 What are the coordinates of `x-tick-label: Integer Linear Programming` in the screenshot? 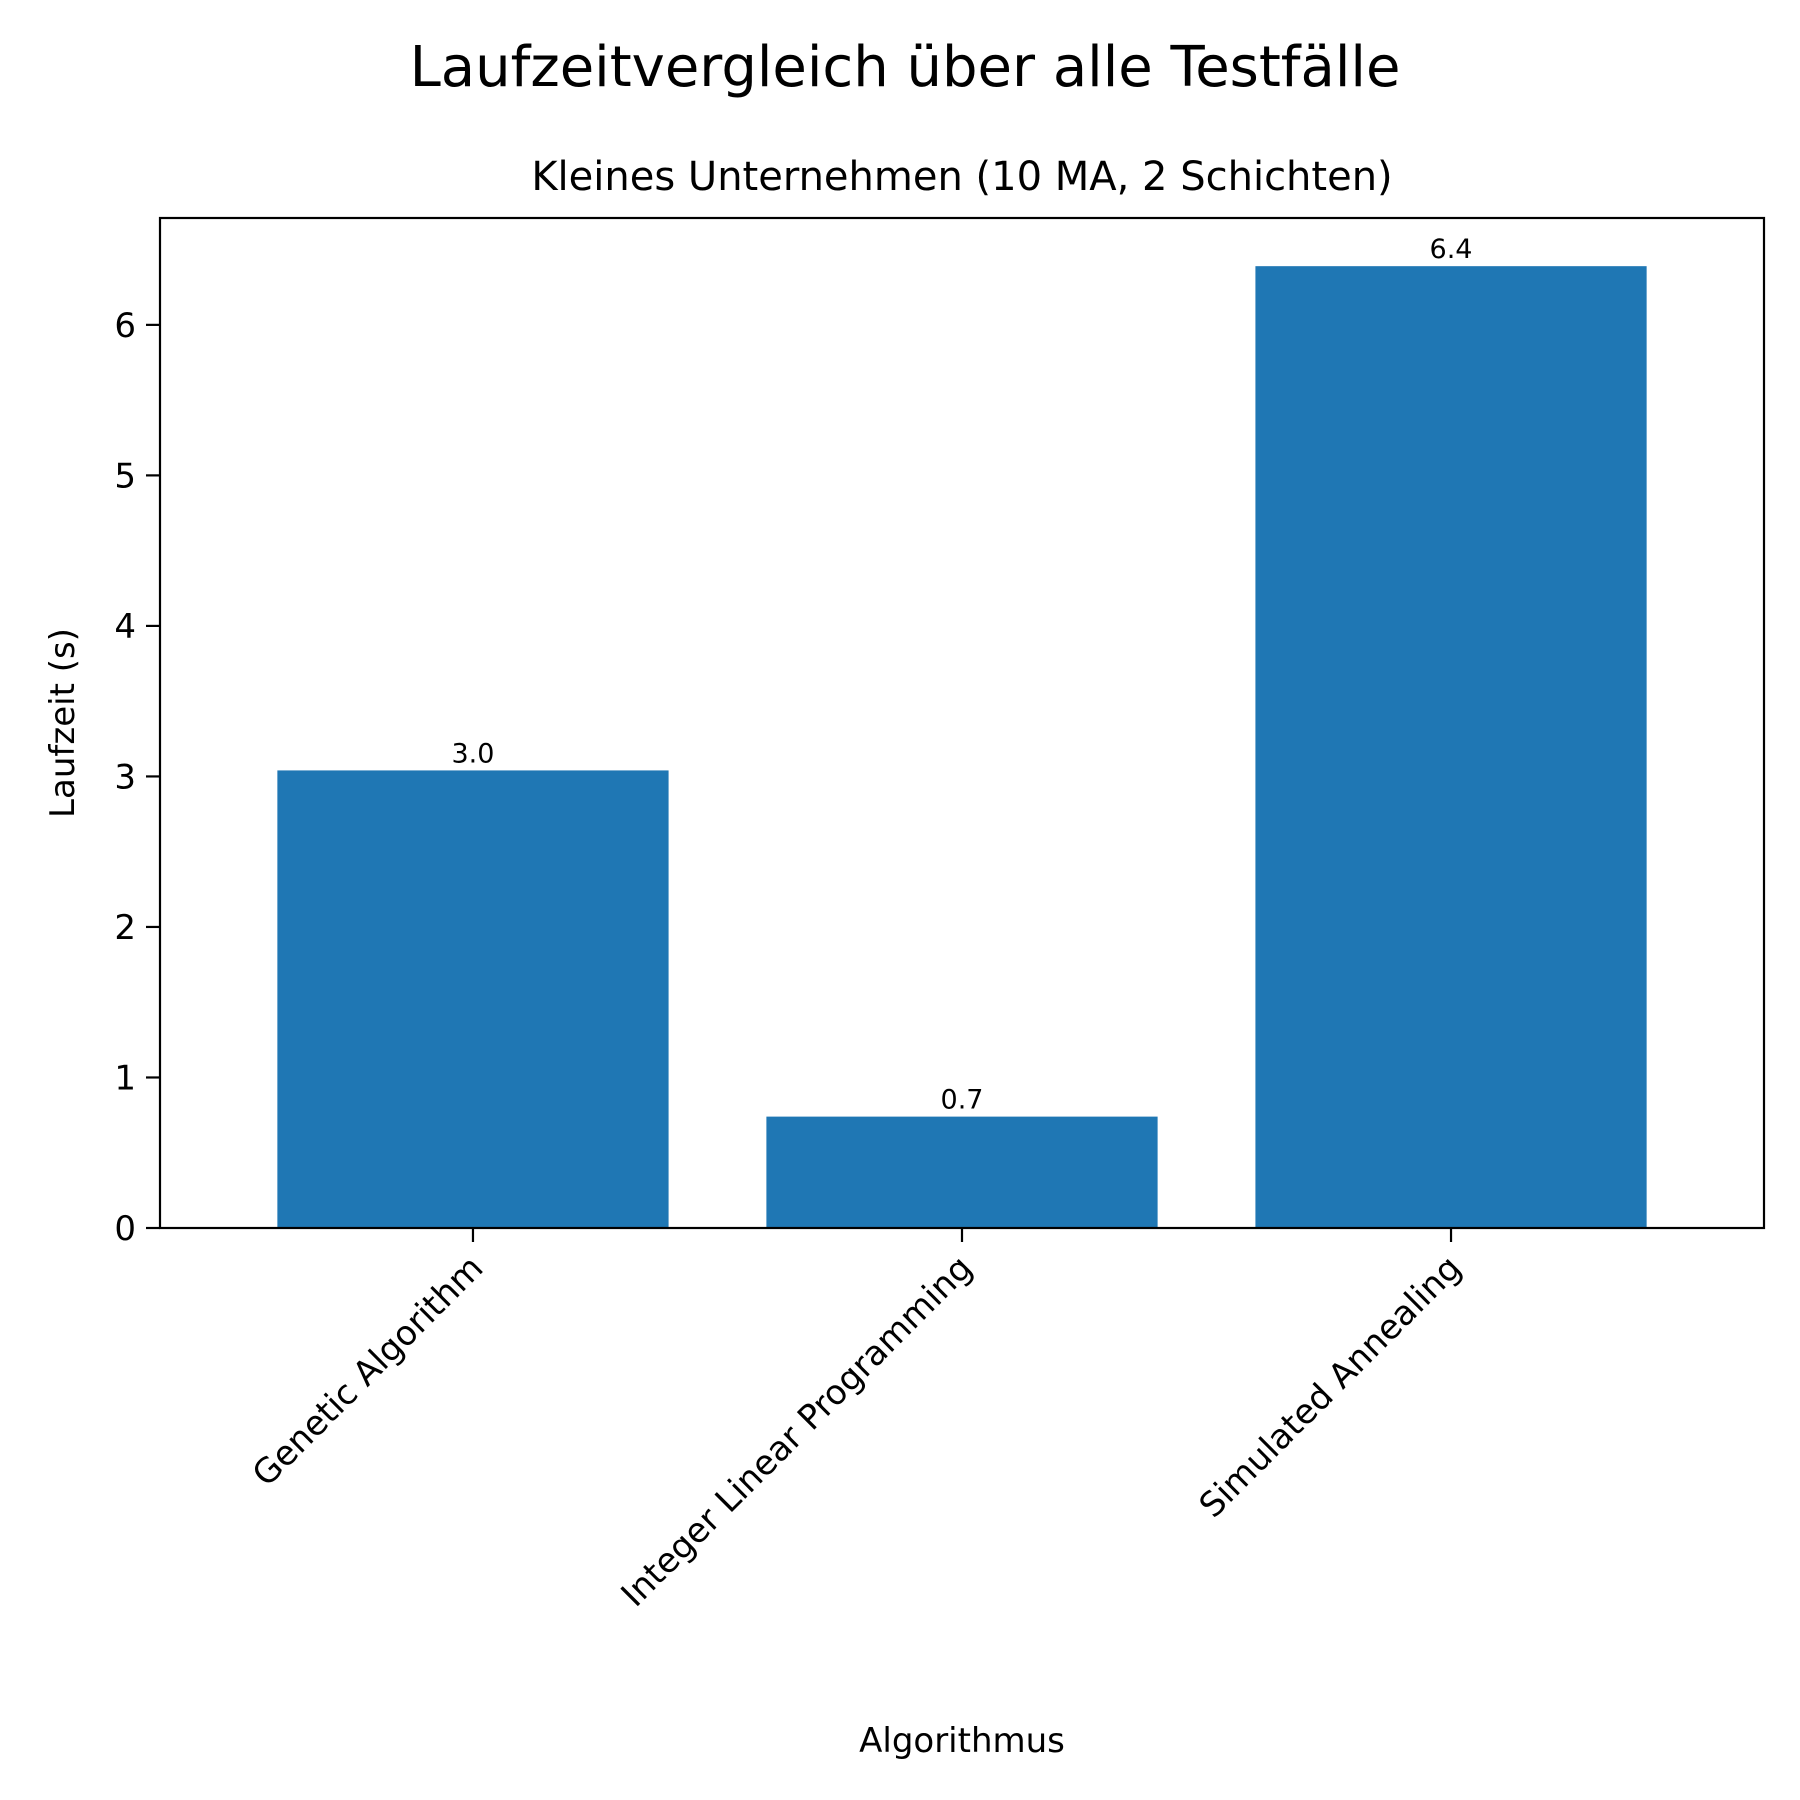 It's located at (797, 1431).